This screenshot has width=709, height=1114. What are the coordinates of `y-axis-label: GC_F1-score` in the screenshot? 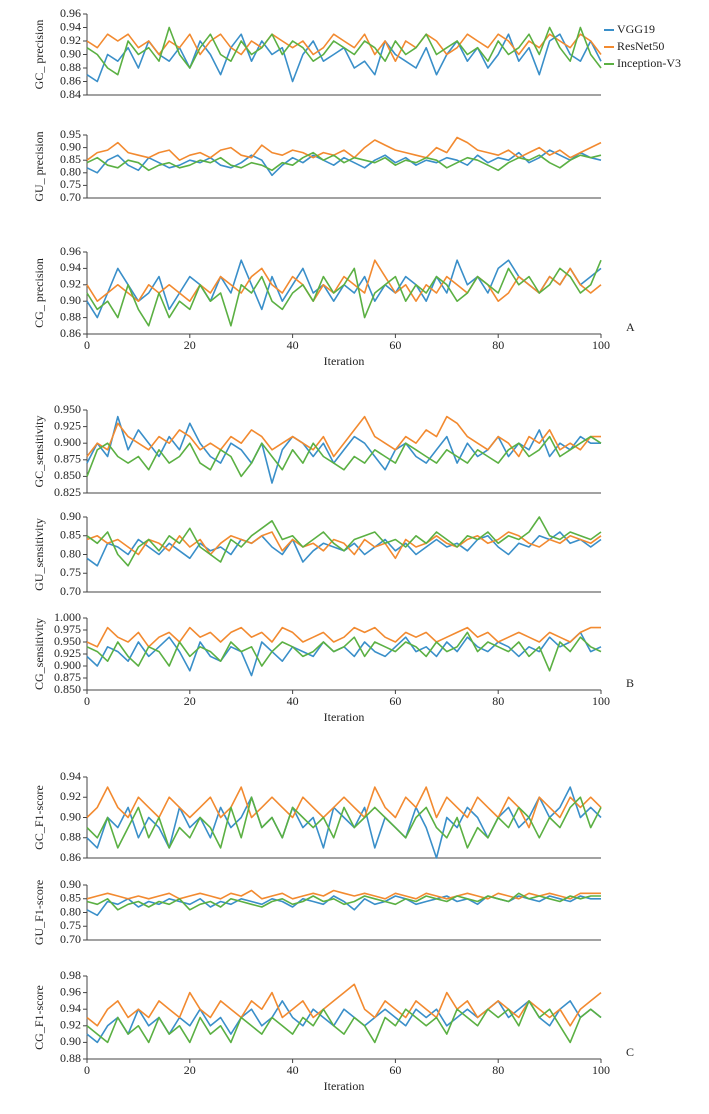 It's located at (39, 817).